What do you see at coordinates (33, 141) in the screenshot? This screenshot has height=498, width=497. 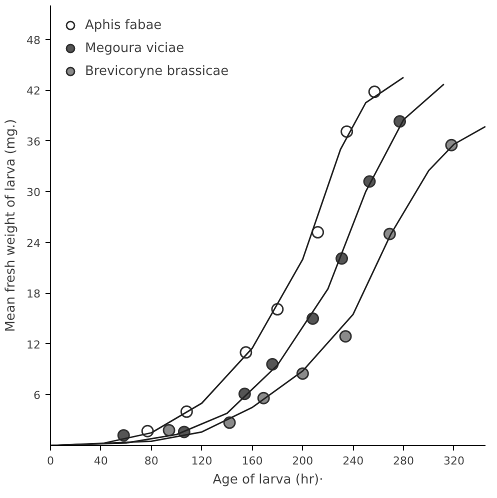 I see `y-tick-label: 36` at bounding box center [33, 141].